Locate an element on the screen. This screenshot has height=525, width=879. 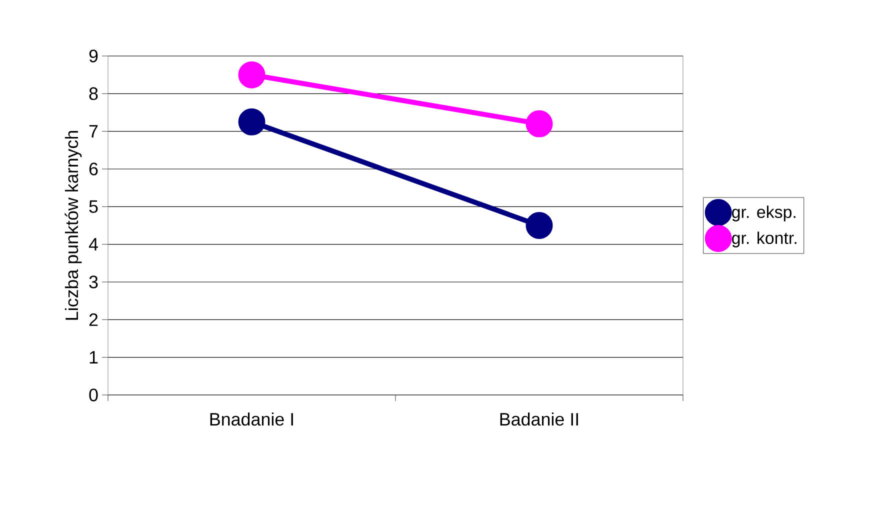
legend-label: gr. eksp. is located at coordinates (764, 214).